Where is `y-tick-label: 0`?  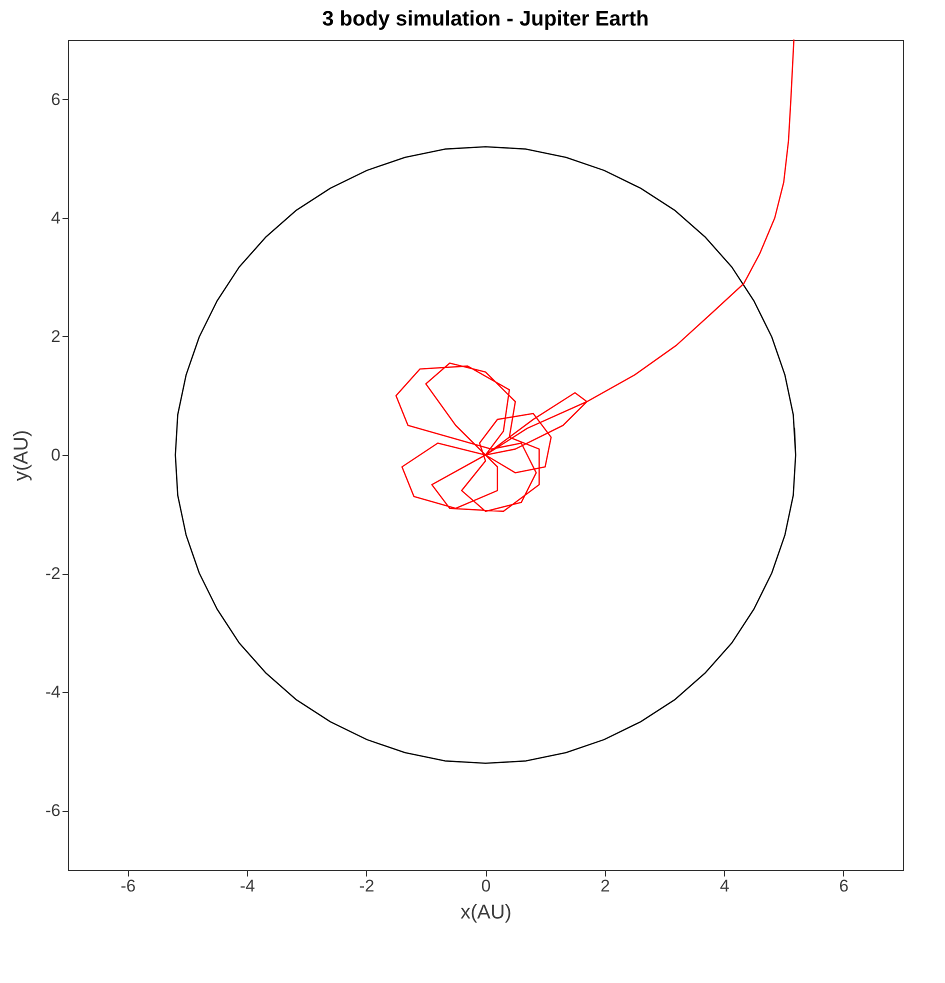
y-tick-label: 0 is located at coordinates (55, 455).